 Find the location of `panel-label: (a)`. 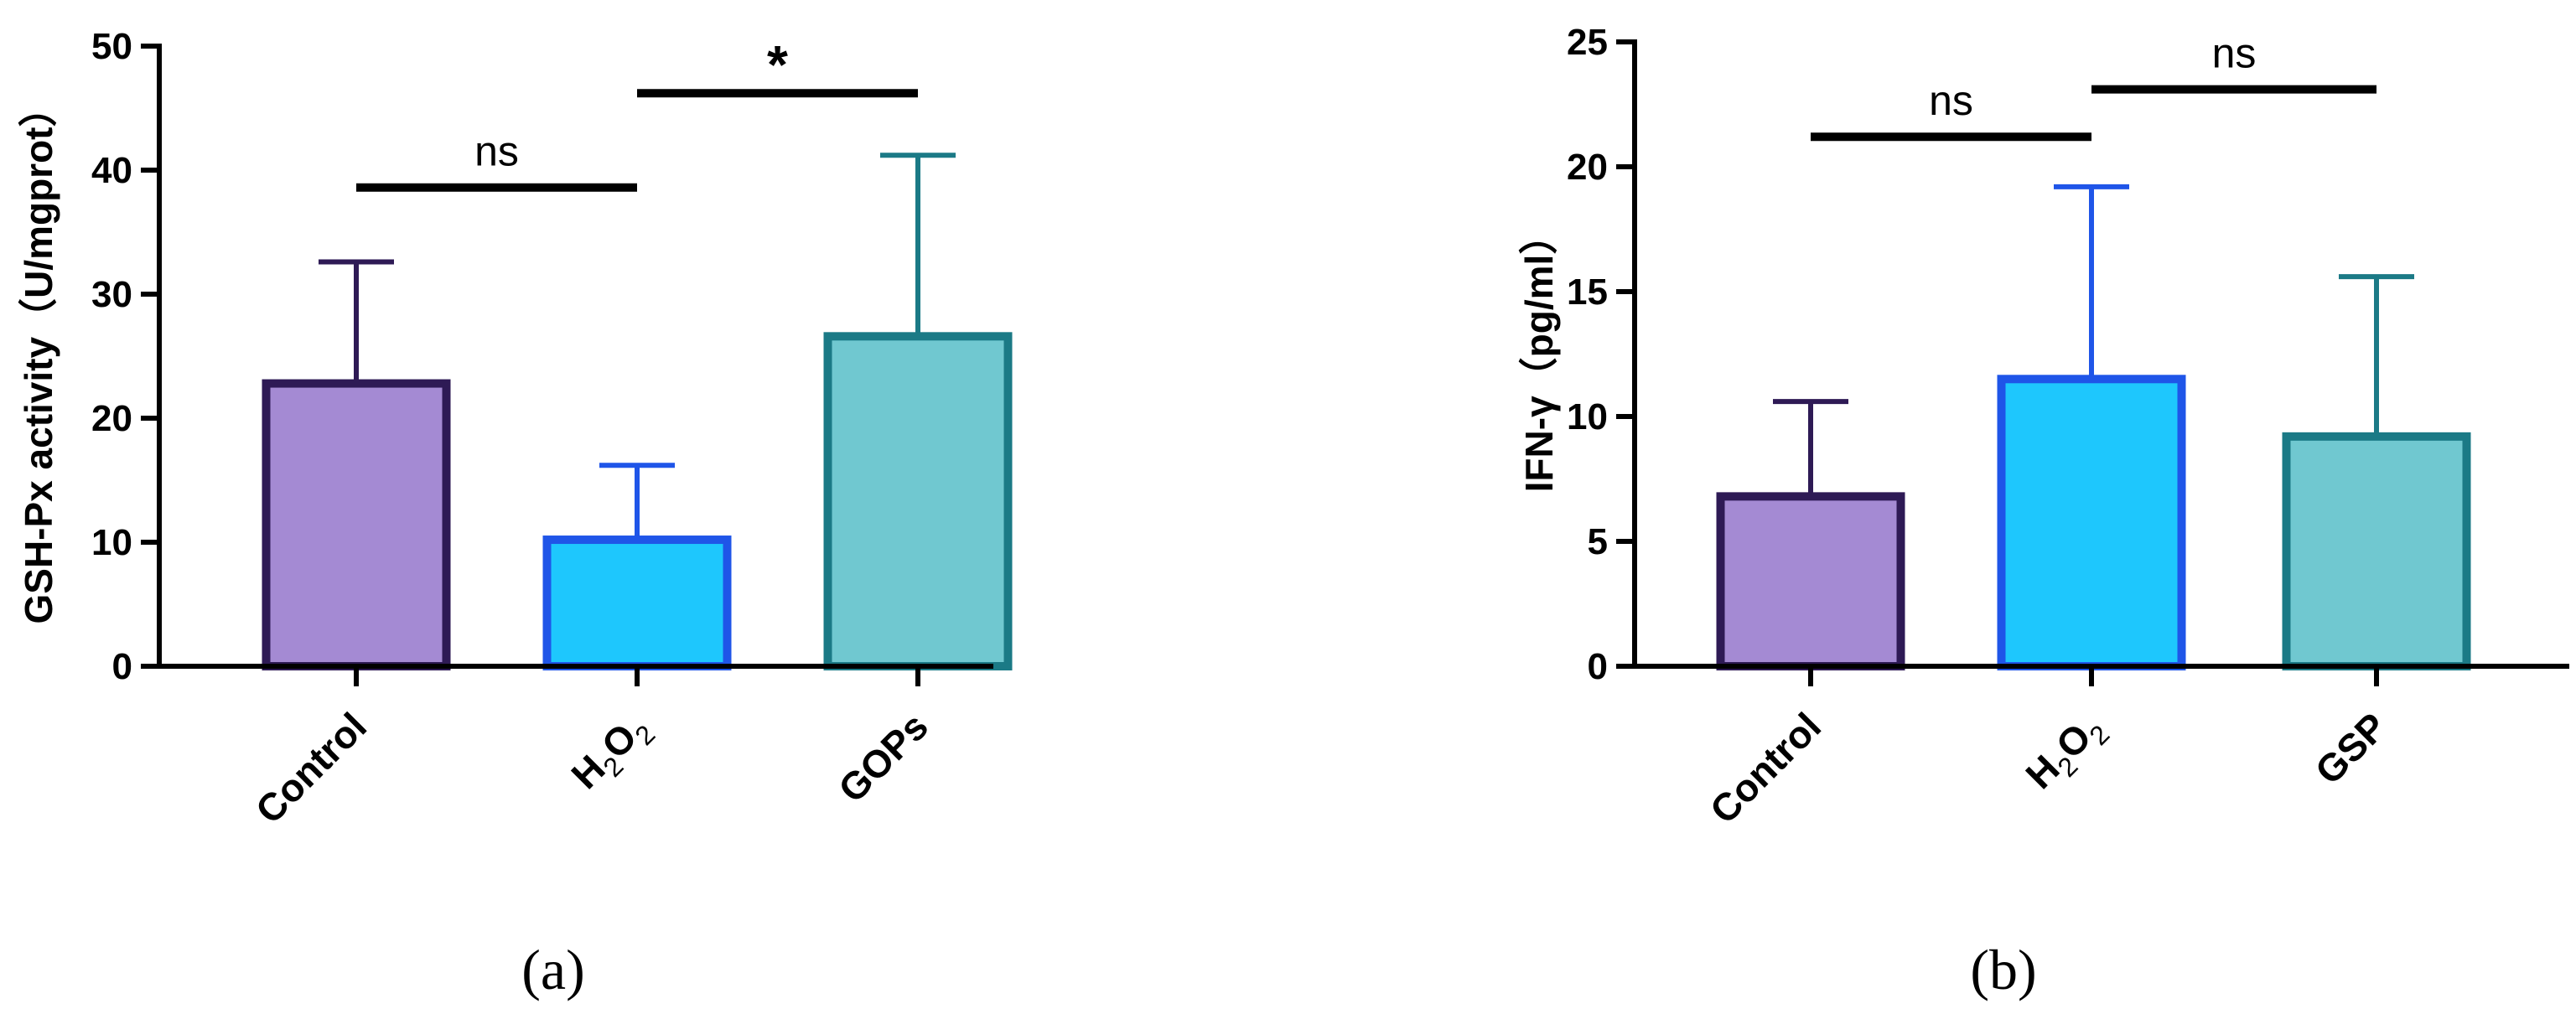

panel-label: (a) is located at coordinates (552, 969).